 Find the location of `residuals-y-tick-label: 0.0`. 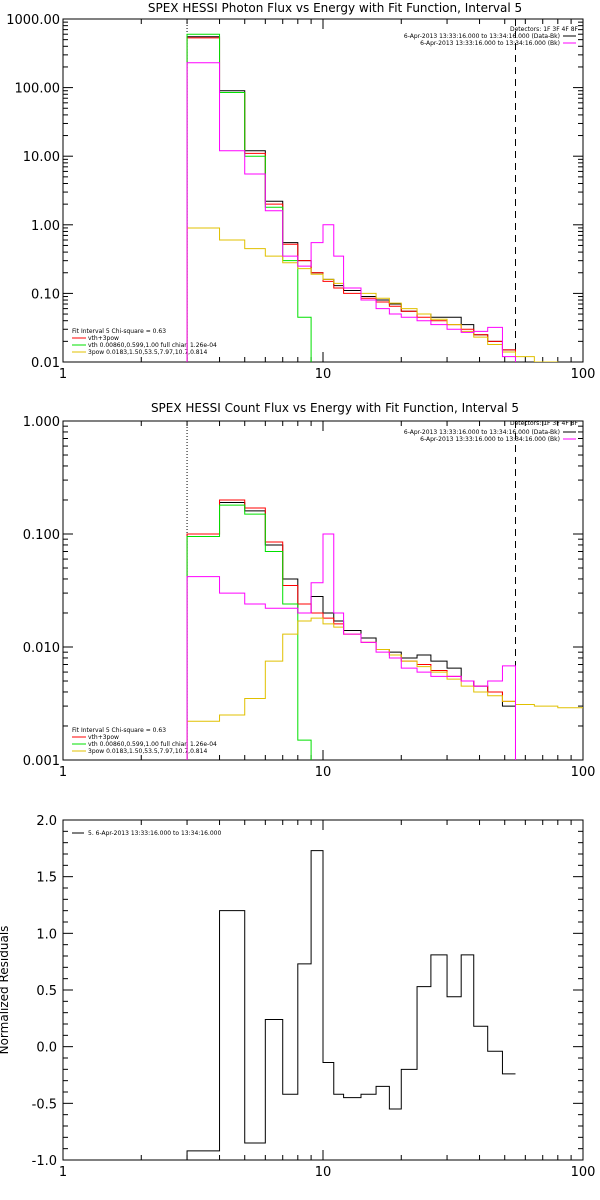

residuals-y-tick-label: 0.0 is located at coordinates (46, 1048).